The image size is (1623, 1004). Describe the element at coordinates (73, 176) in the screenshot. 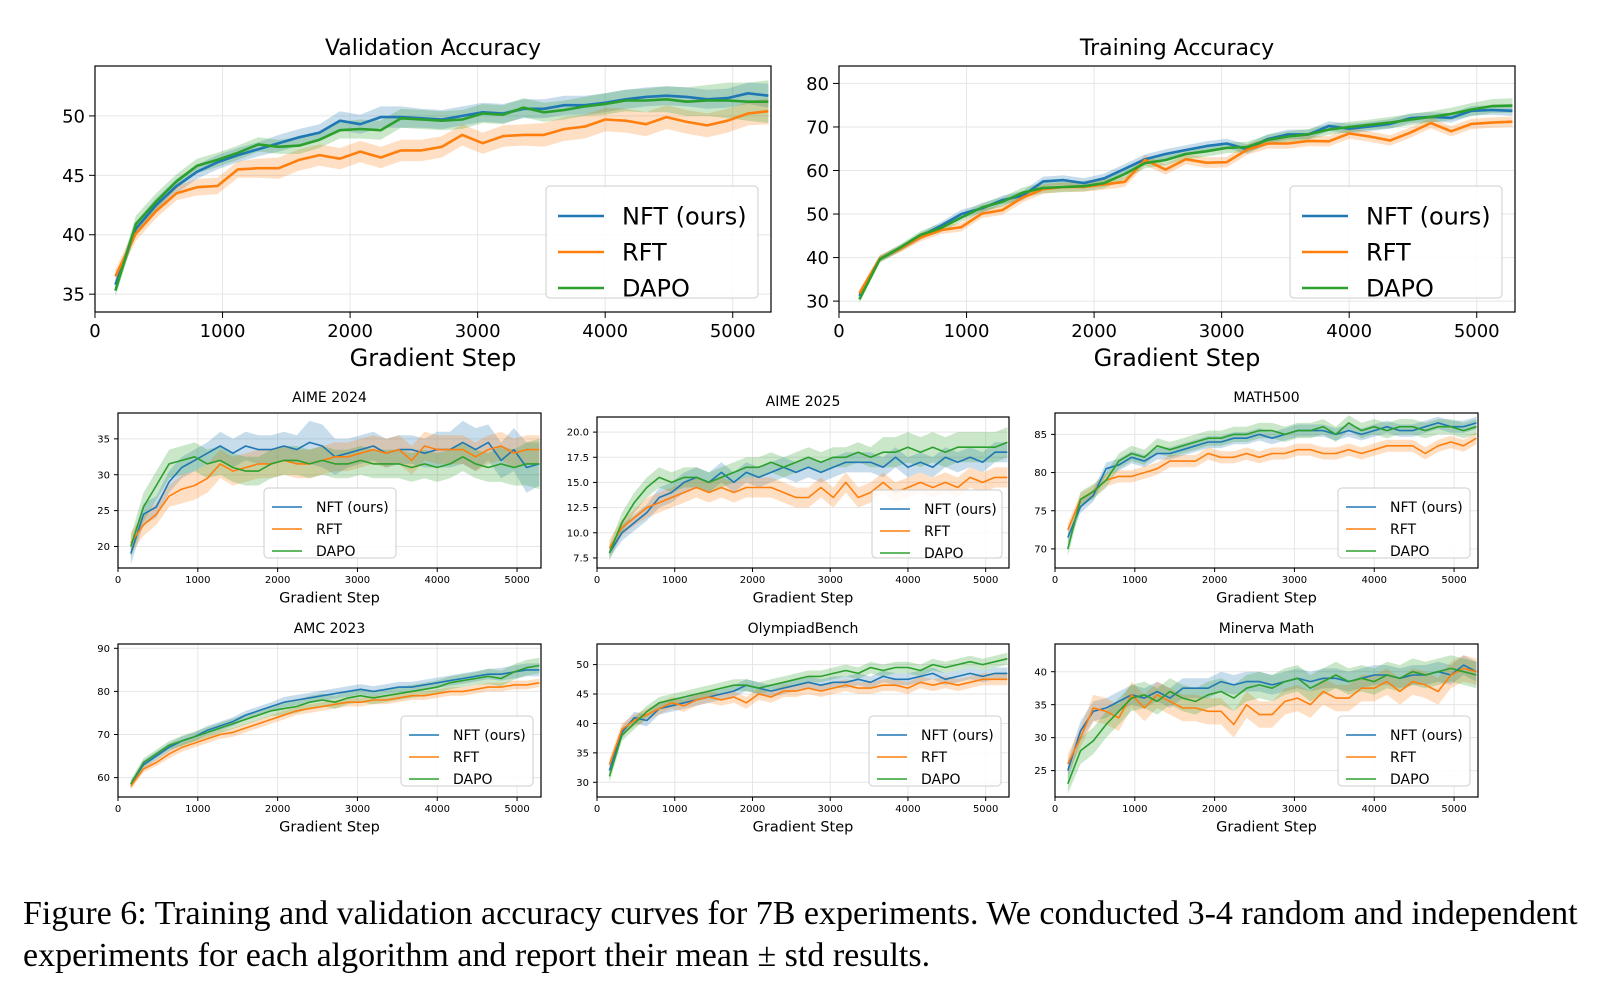

I see `y-tick-label: 45` at that location.